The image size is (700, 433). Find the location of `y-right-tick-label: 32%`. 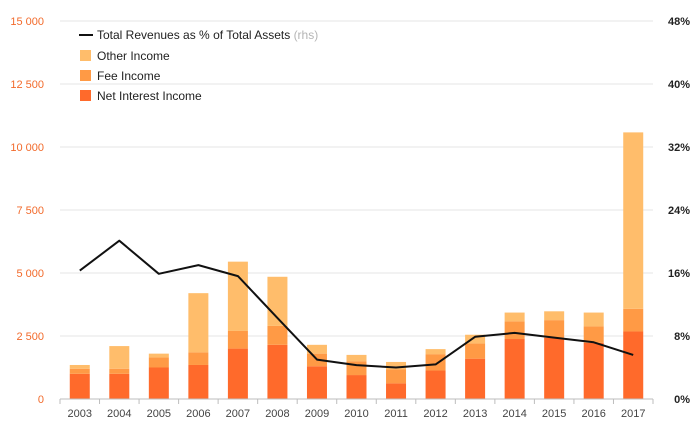

y-right-tick-label: 32% is located at coordinates (679, 148).